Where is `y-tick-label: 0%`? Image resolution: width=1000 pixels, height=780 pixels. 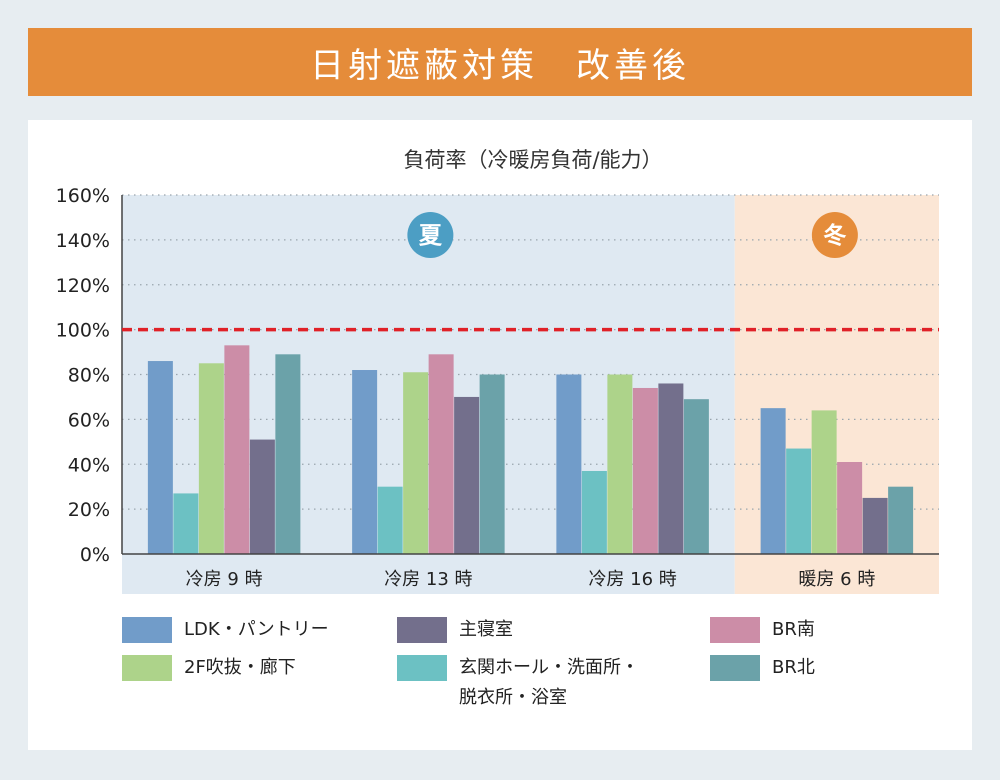 y-tick-label: 0% is located at coordinates (95, 555).